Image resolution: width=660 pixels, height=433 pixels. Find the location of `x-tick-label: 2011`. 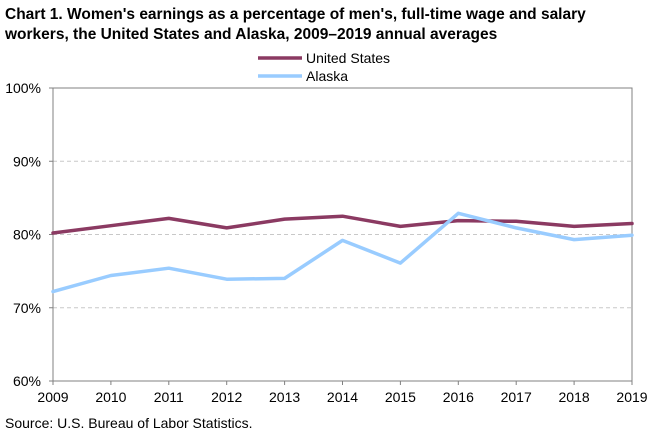

x-tick-label: 2011 is located at coordinates (169, 397).